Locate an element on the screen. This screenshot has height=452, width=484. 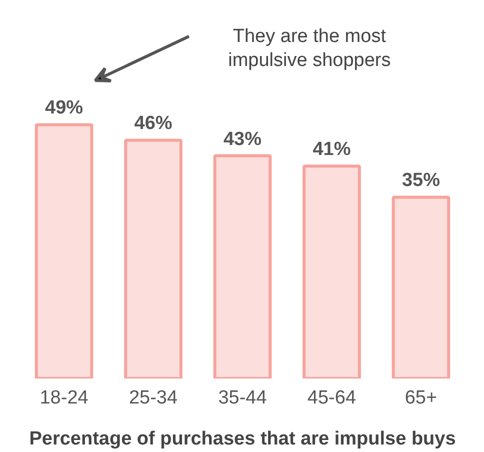
data-label: 49% is located at coordinates (64, 108).